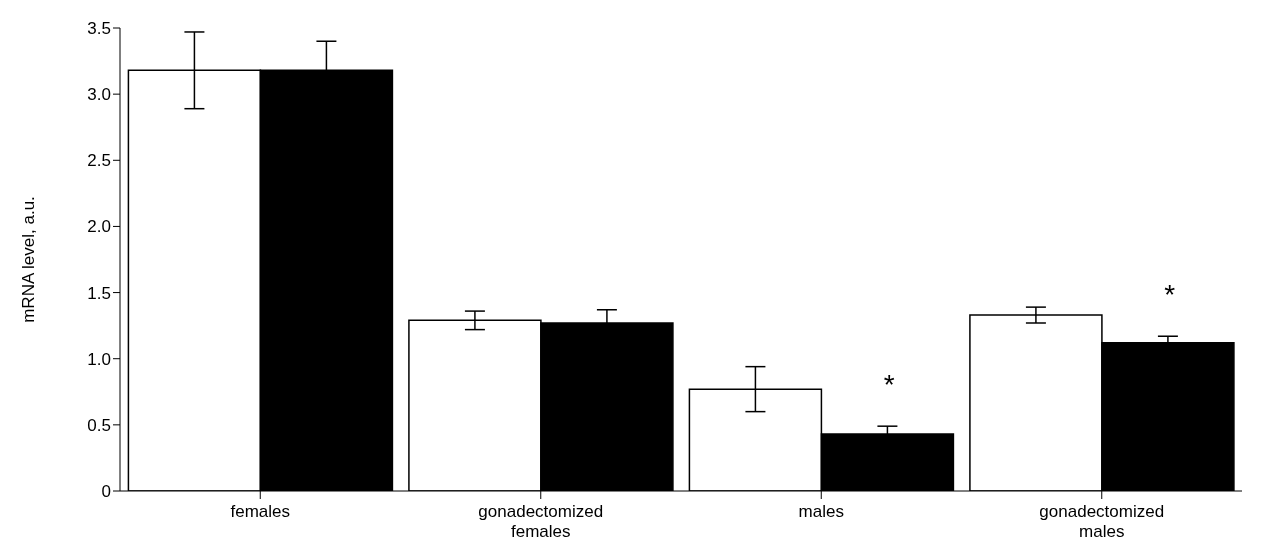 This screenshot has width=1270, height=553. I want to click on y-axis-title: mRNA level, a.u., so click(29, 259).